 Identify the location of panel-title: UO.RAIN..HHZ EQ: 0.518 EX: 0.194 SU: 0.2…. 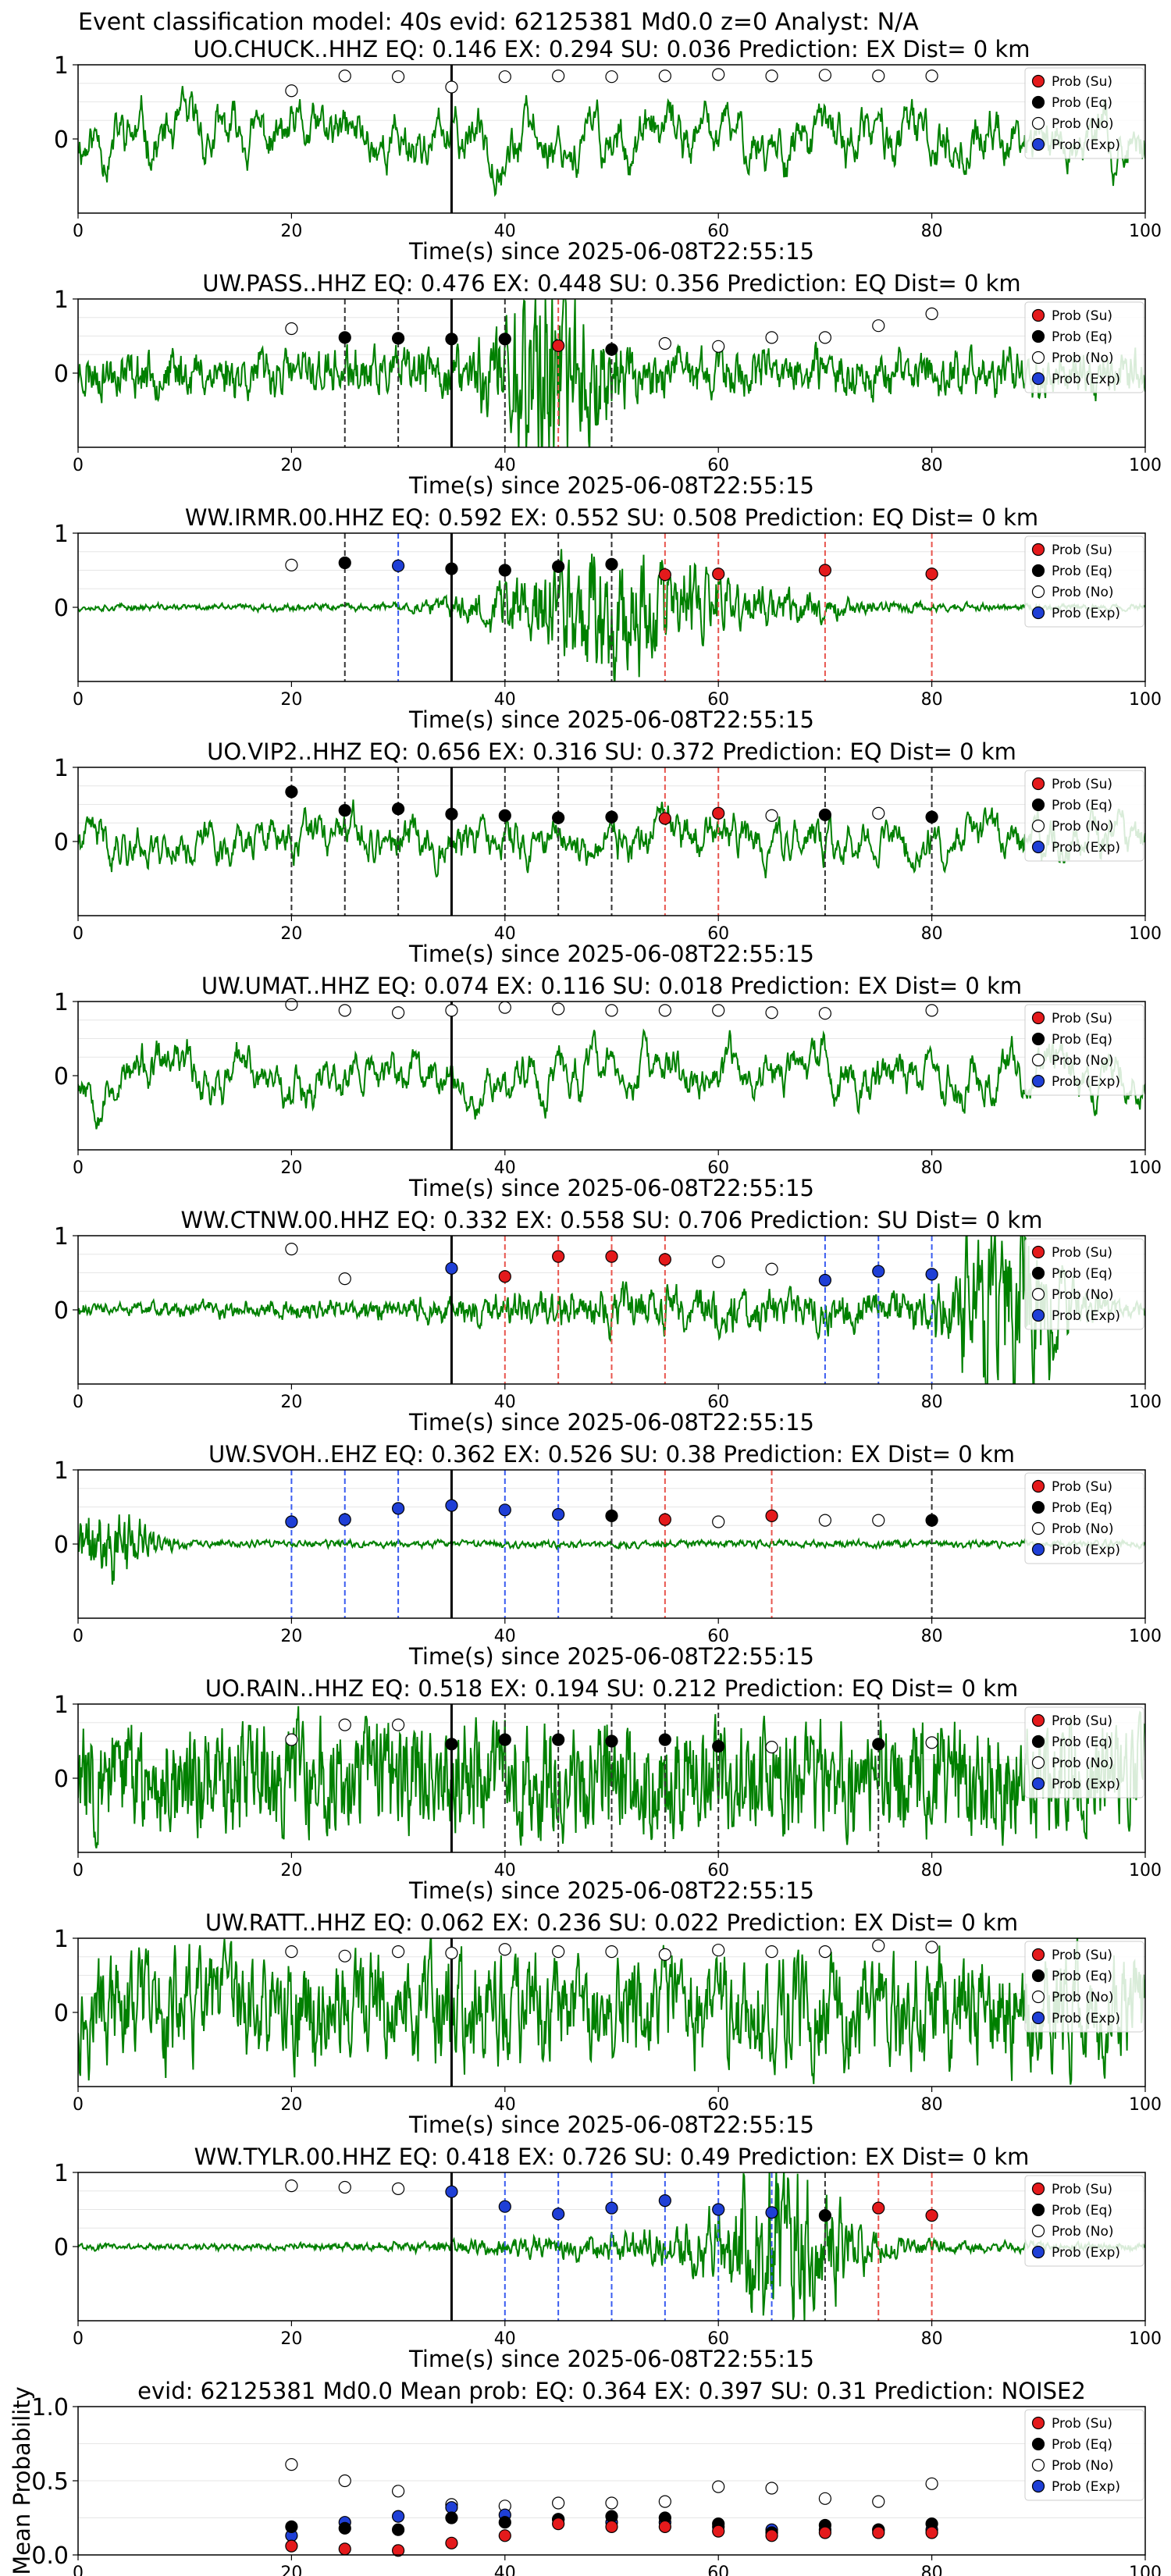
(611, 1688).